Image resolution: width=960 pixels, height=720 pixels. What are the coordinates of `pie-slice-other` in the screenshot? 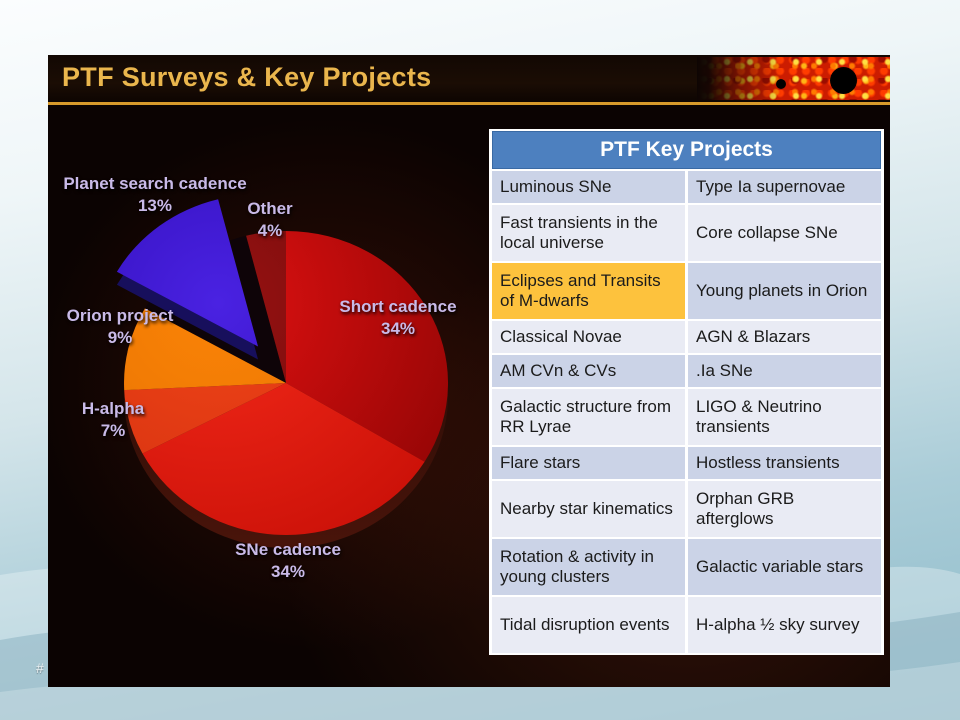 It's located at (266, 307).